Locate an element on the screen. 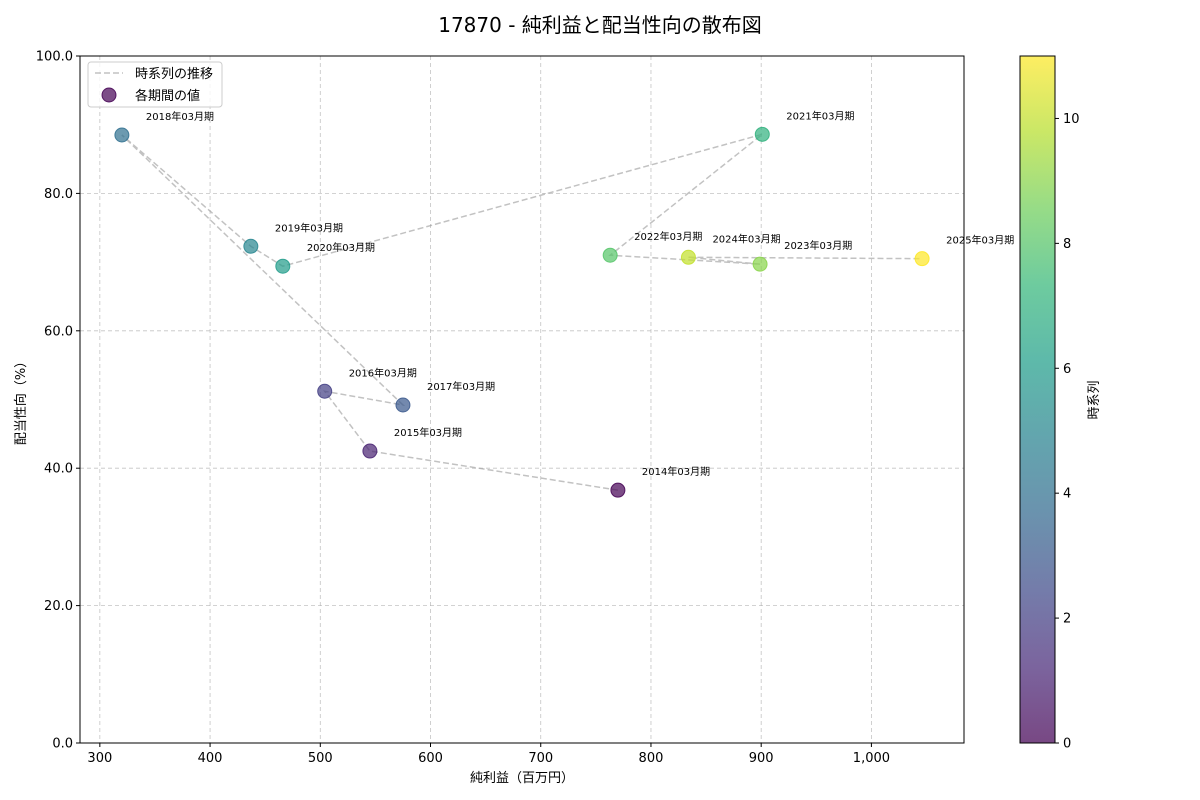 Image resolution: width=1200 pixels, height=800 pixels. point-label: 2015年03月期 is located at coordinates (428, 432).